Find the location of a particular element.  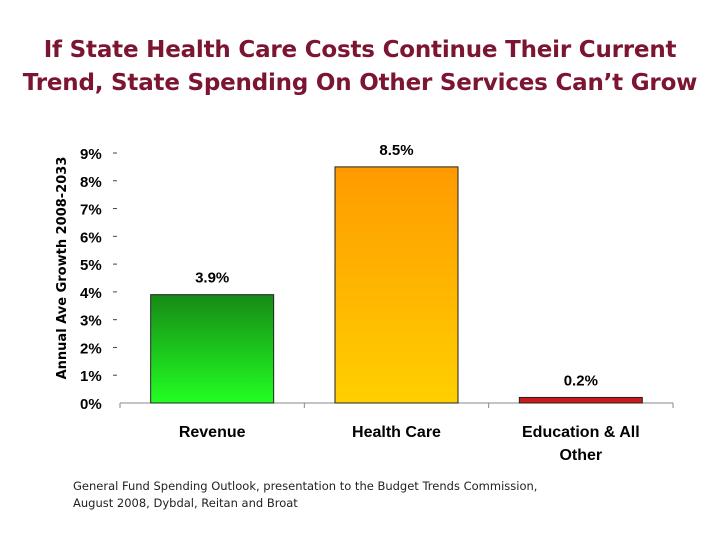

y-tick-label: 3% is located at coordinates (91, 321).